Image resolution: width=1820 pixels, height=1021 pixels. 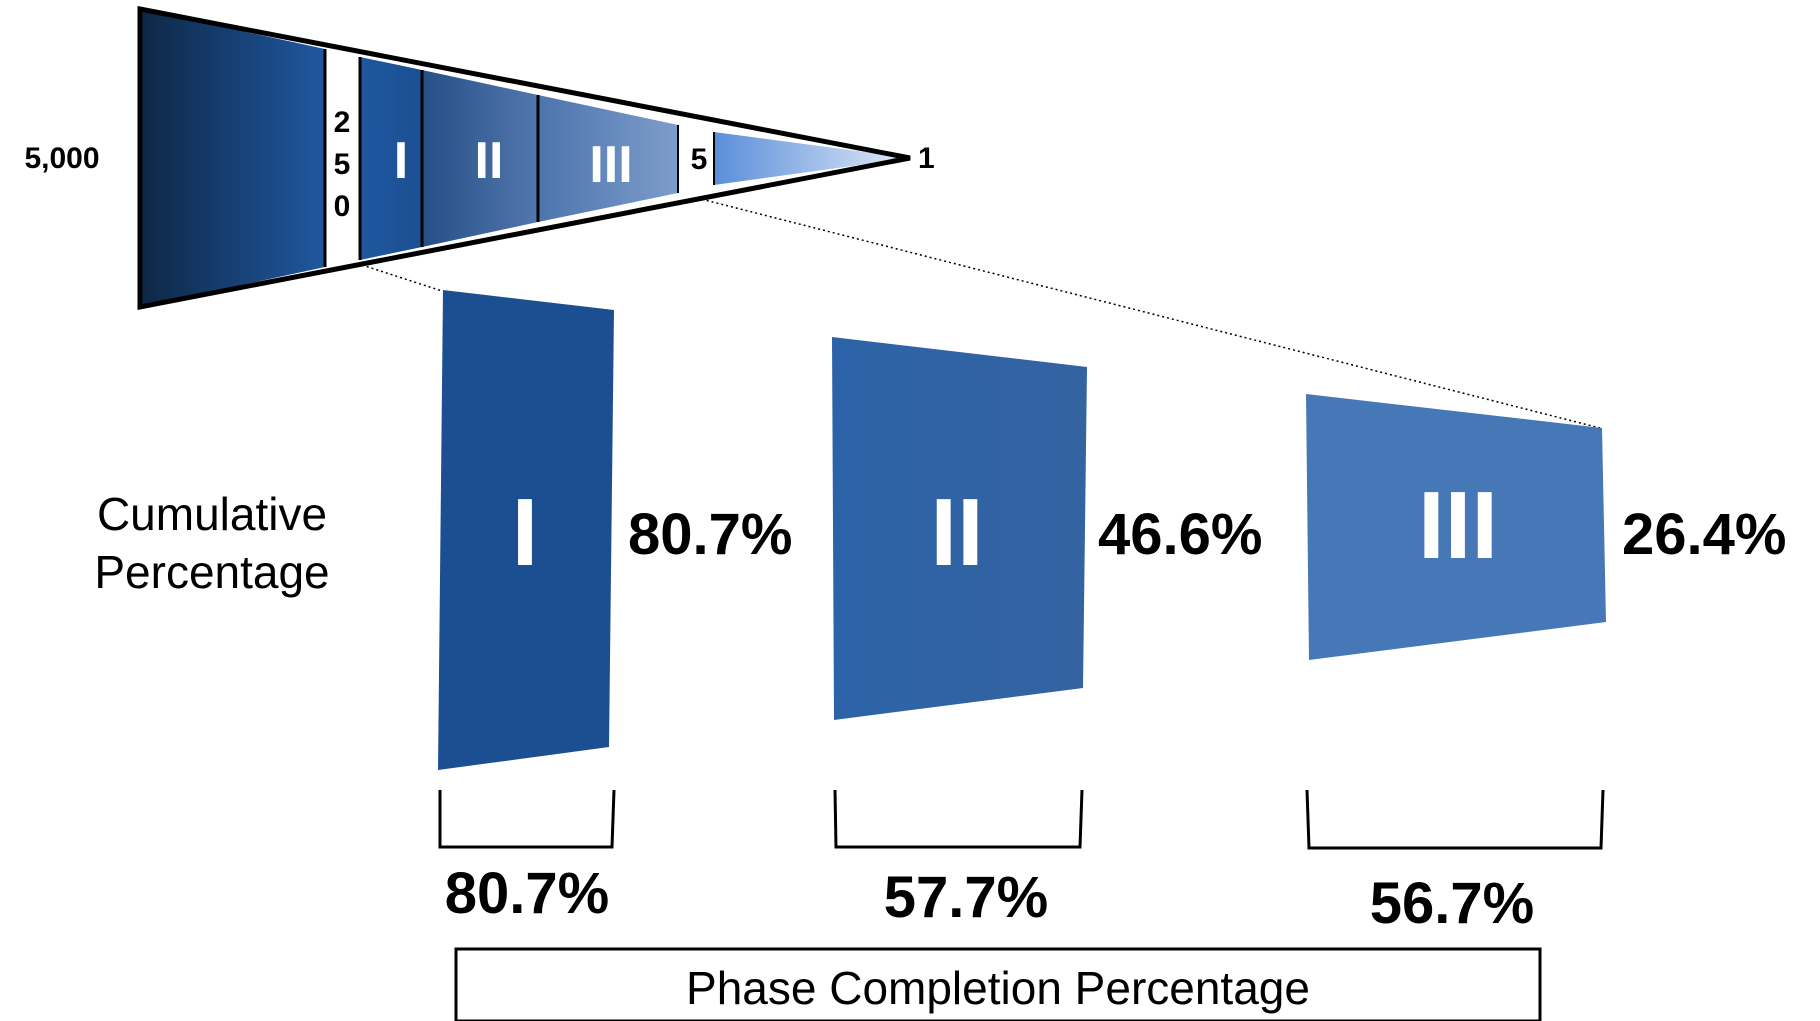 What do you see at coordinates (342, 206) in the screenshot?
I see `funnel-preclinical-digit: 0` at bounding box center [342, 206].